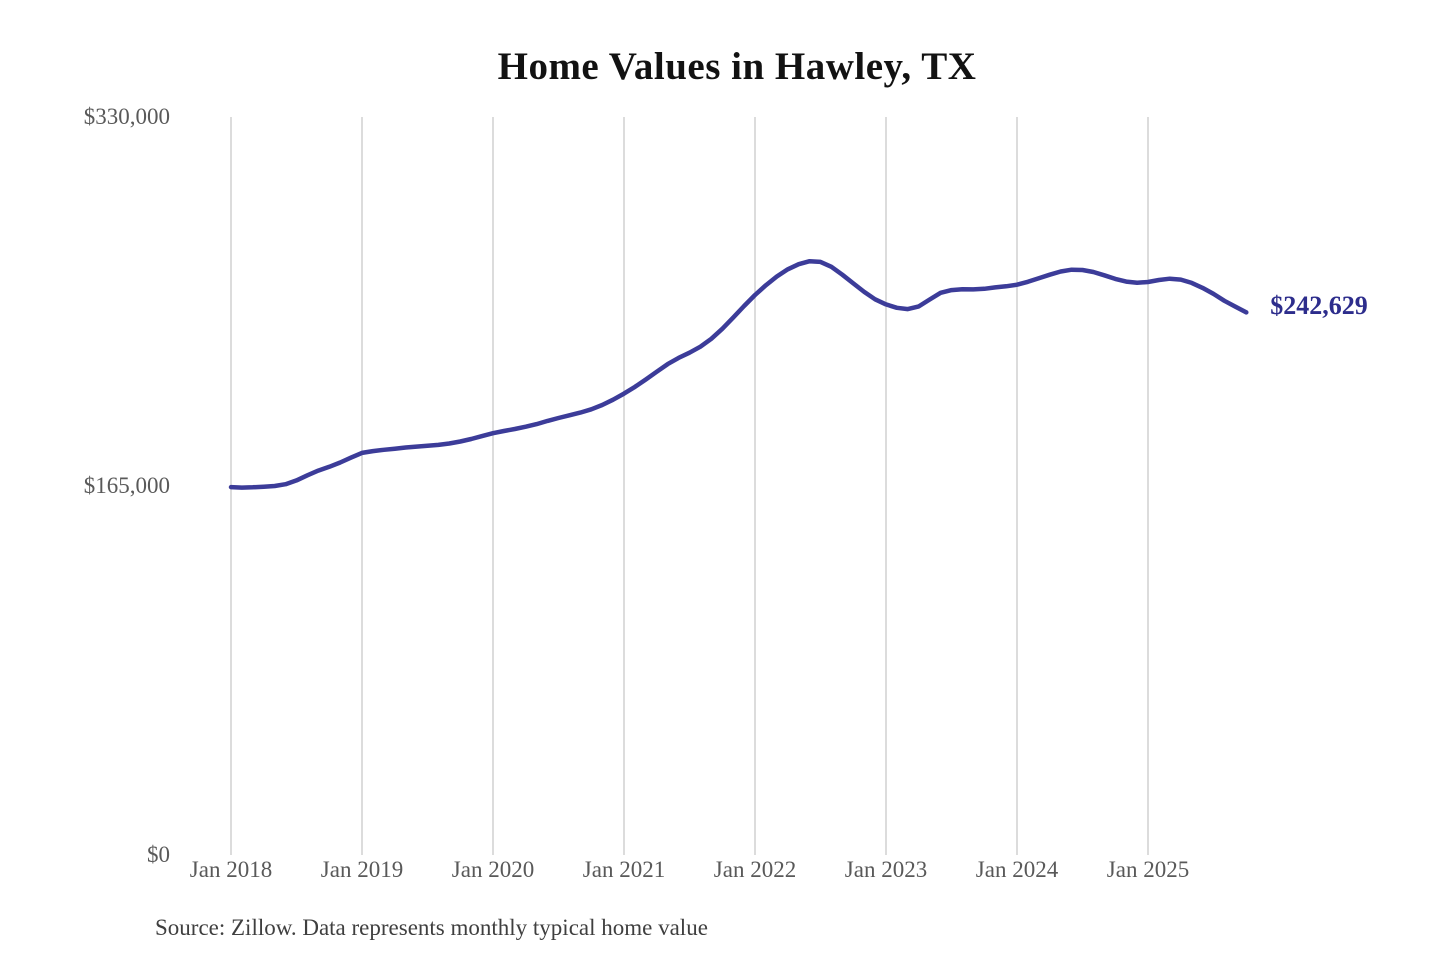  What do you see at coordinates (126, 485) in the screenshot?
I see `y-axis-tick-label: $165,000` at bounding box center [126, 485].